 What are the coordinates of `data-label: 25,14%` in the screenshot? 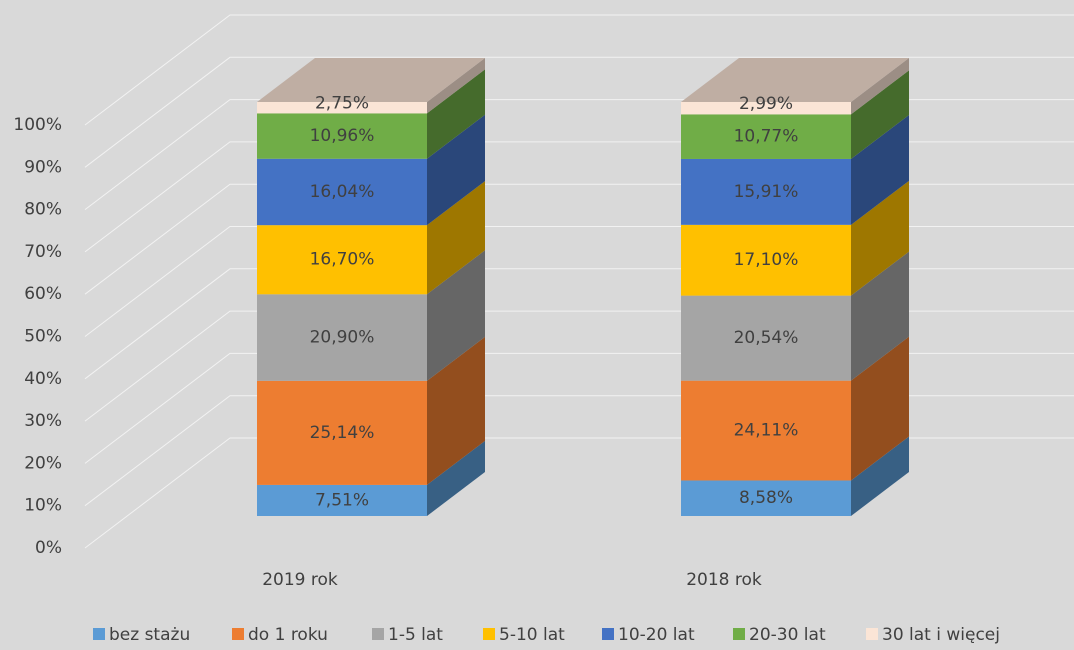 It's located at (342, 433).